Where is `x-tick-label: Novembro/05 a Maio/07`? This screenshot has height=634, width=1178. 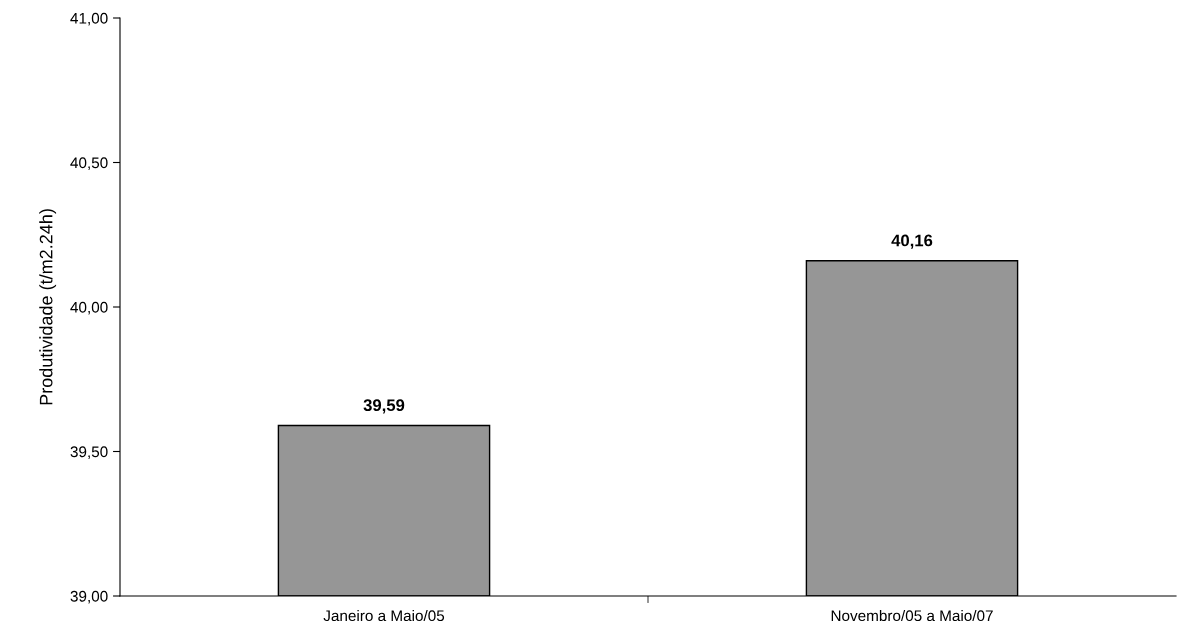
x-tick-label: Novembro/05 a Maio/07 is located at coordinates (912, 615).